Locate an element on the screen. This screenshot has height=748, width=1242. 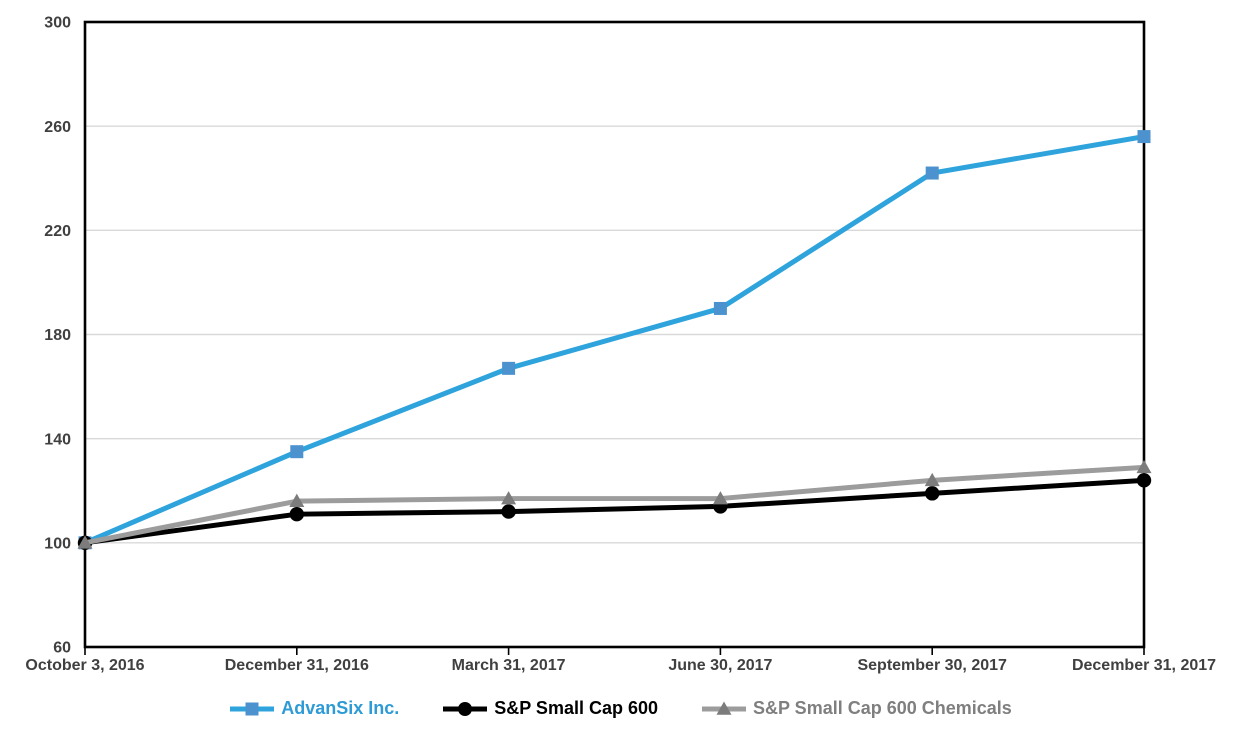
advansix-inc-legend-marker-icon is located at coordinates (252, 708).